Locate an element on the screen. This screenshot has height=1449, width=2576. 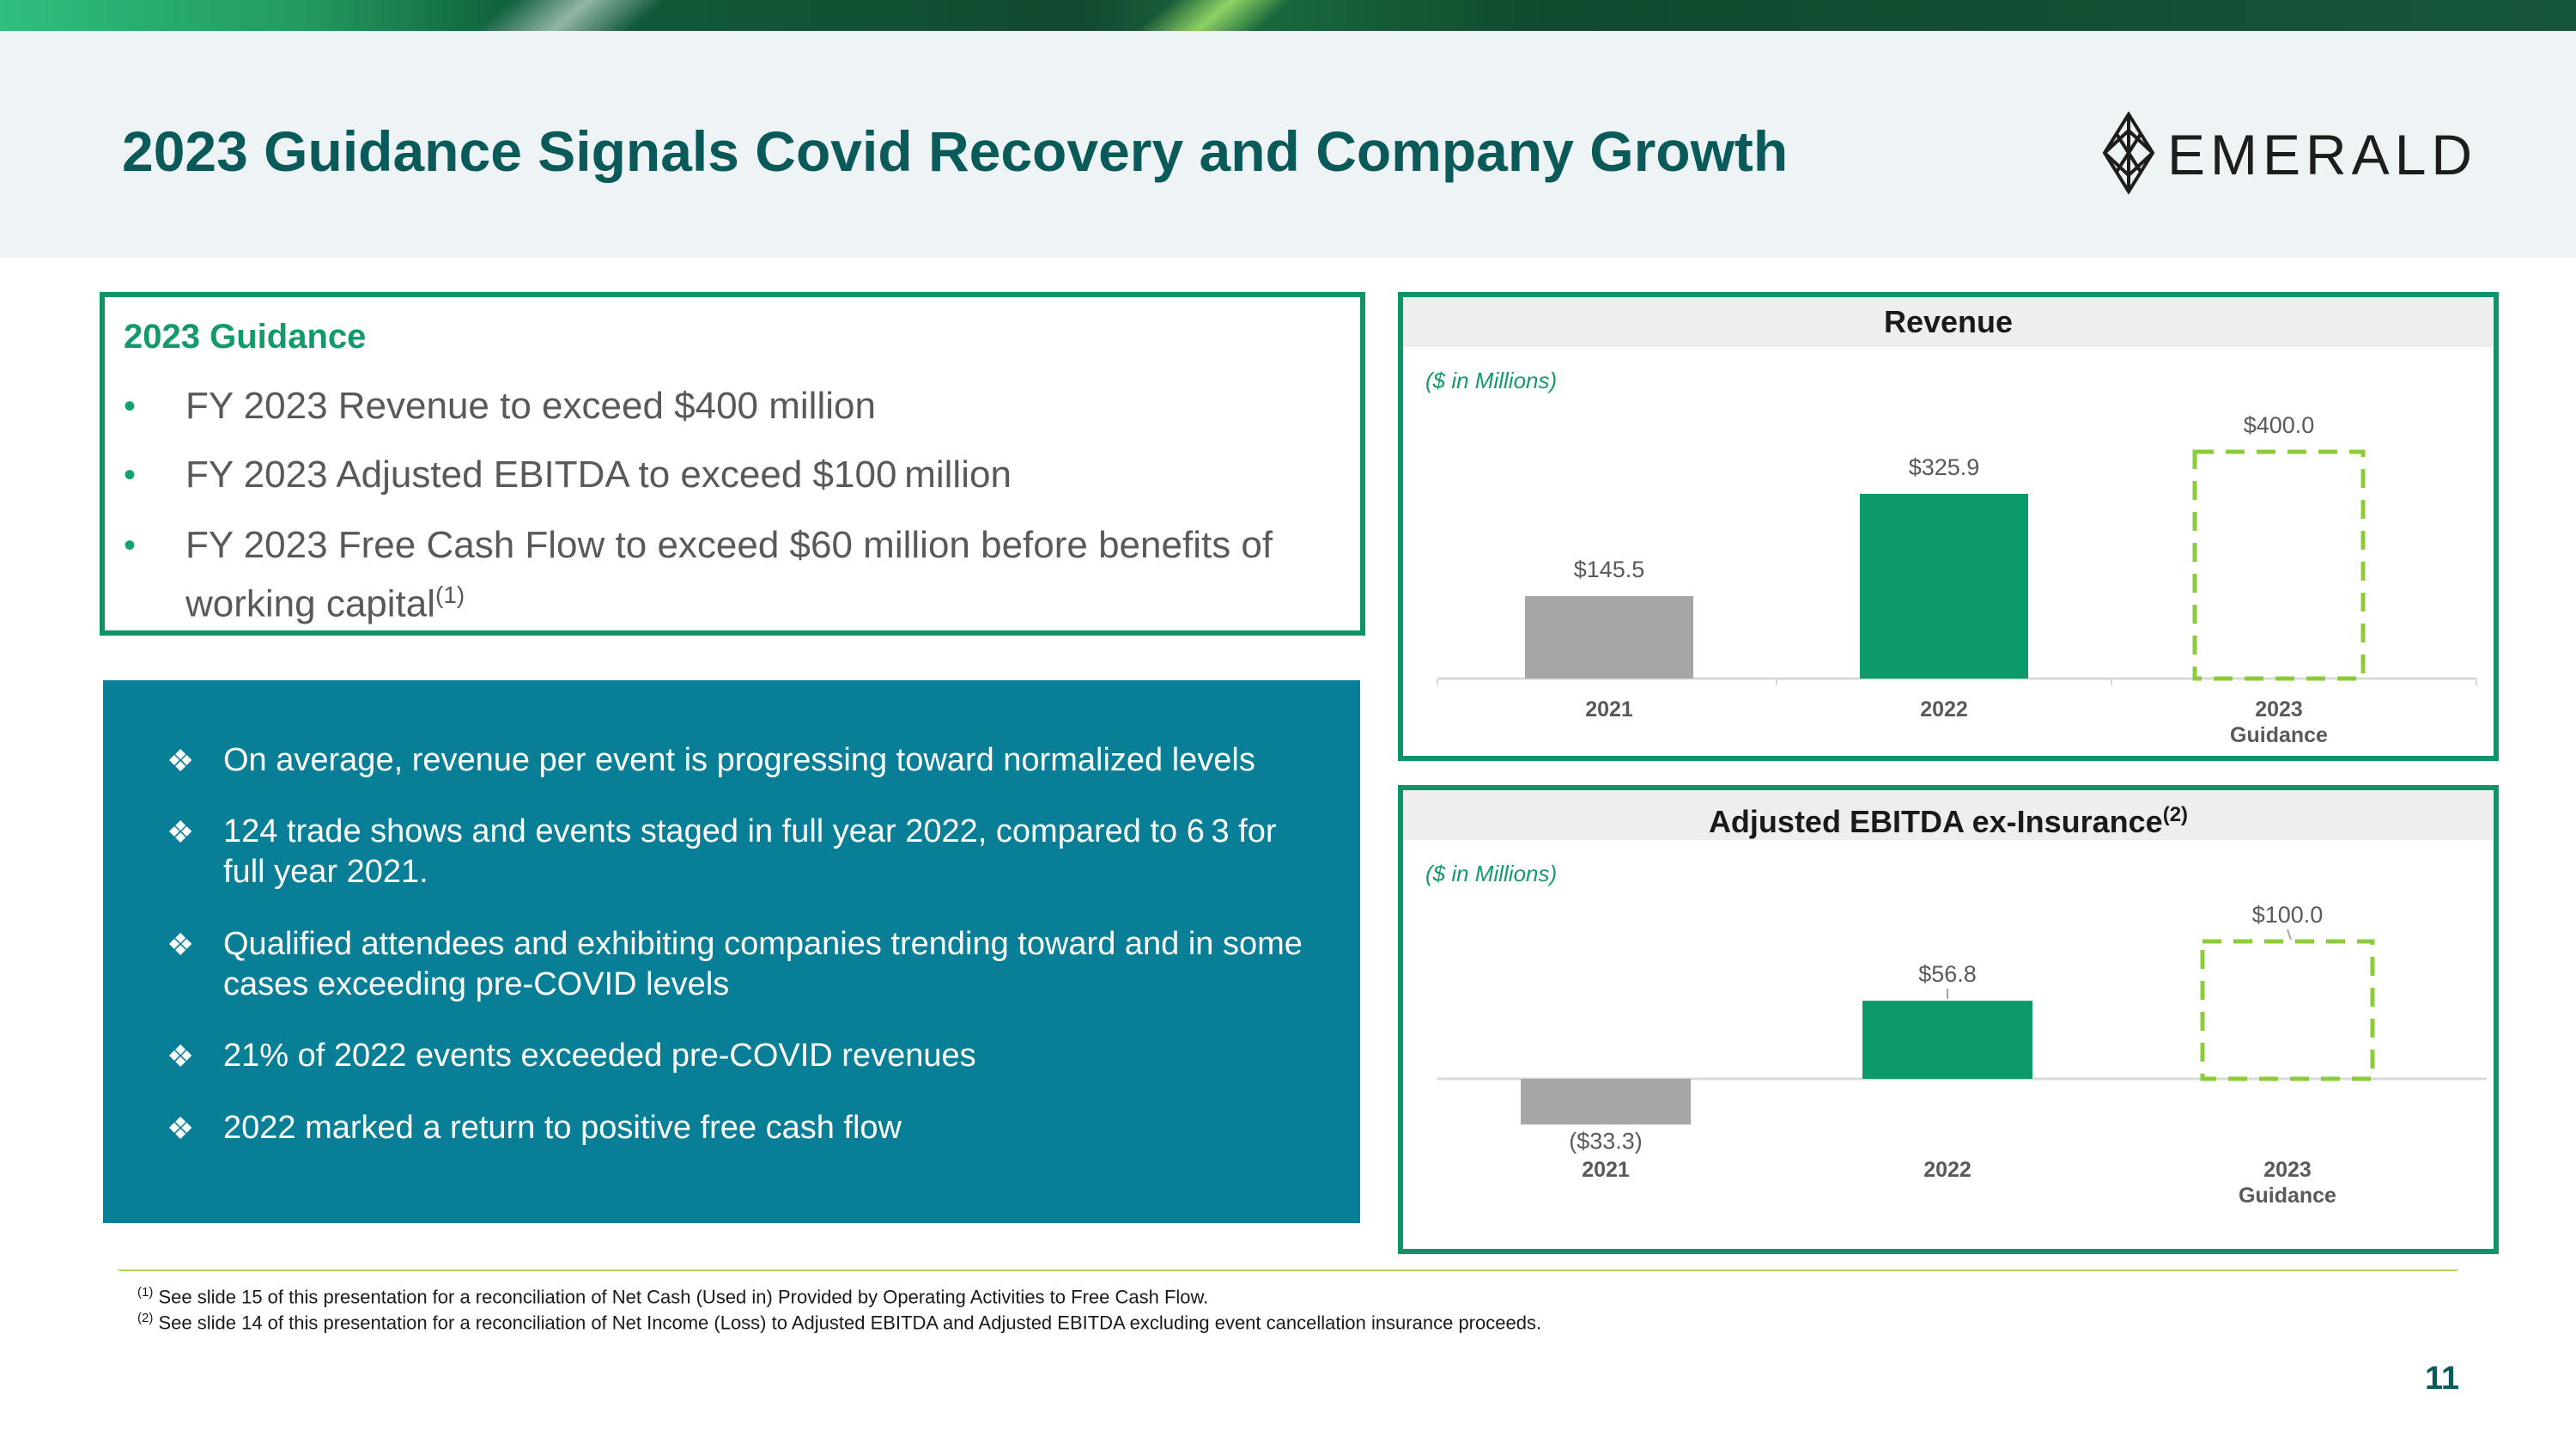
footnote-ref: (1) is located at coordinates (450, 594).